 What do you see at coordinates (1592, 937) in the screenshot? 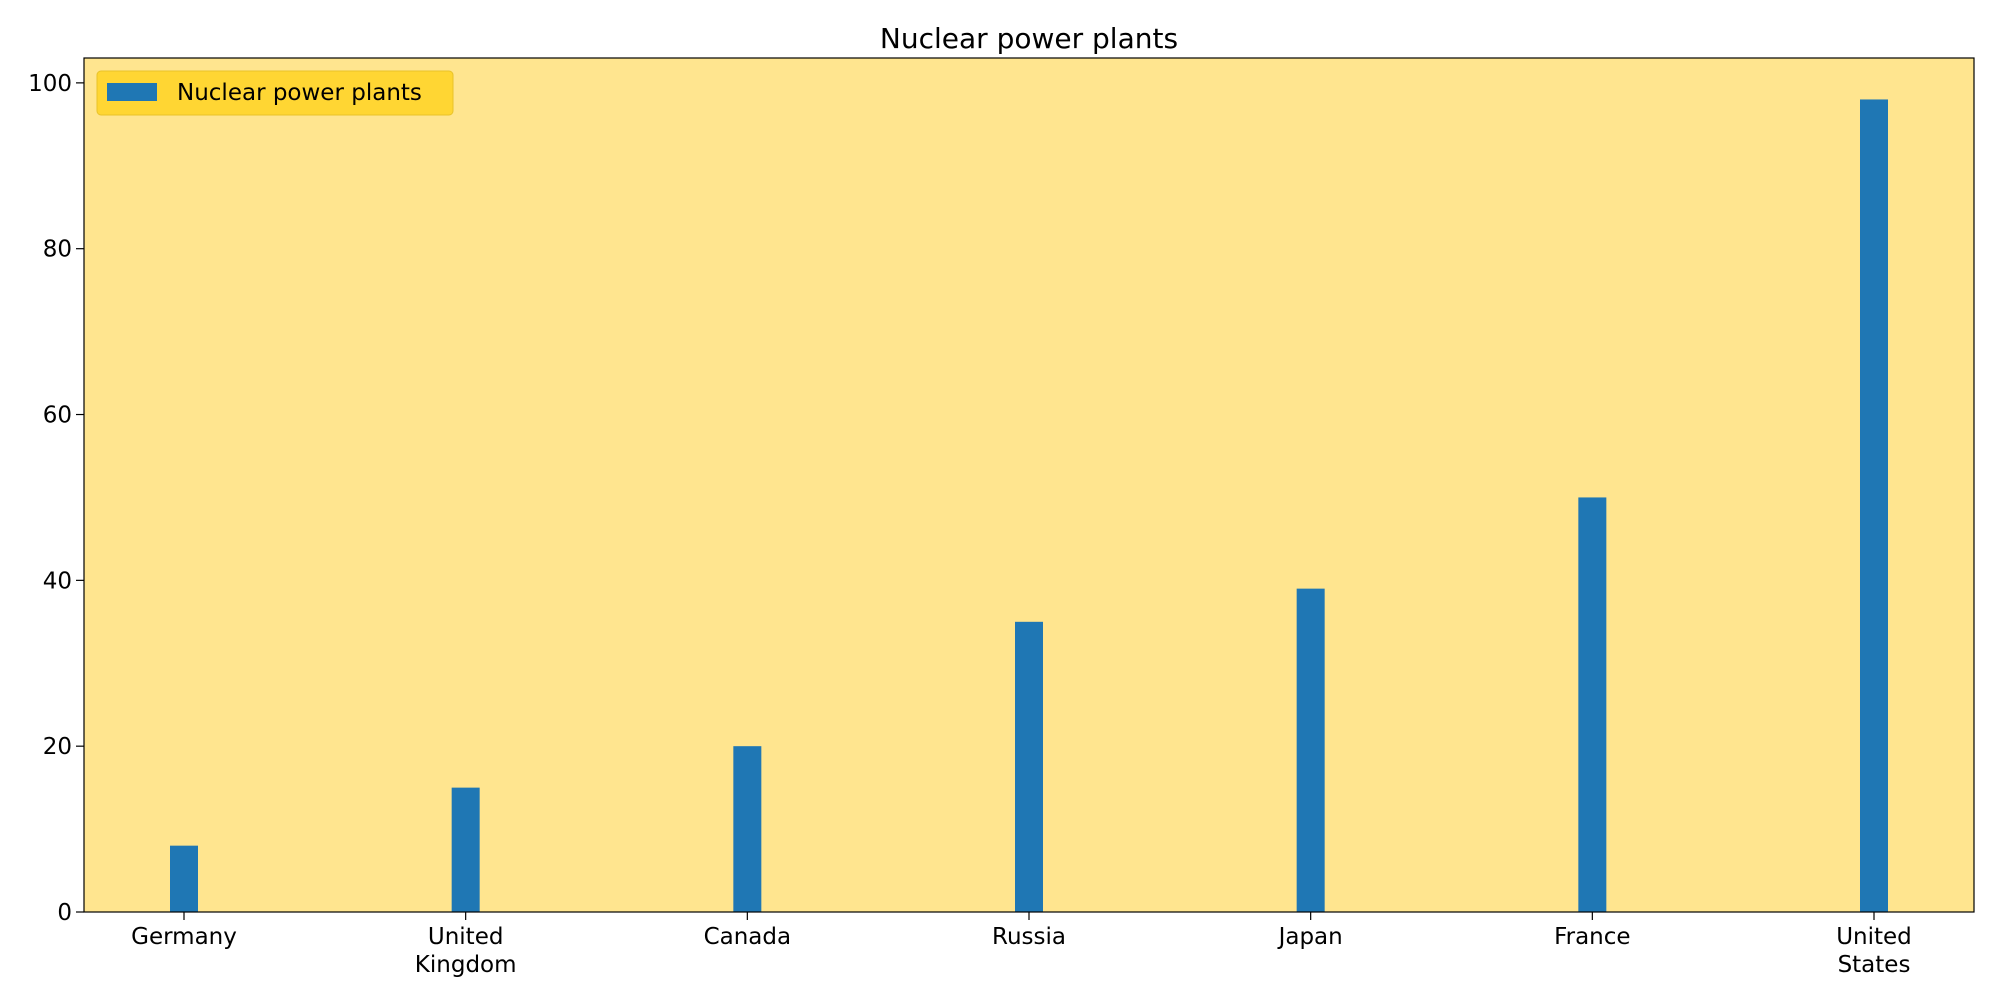
I see `x-tick-label: France` at bounding box center [1592, 937].